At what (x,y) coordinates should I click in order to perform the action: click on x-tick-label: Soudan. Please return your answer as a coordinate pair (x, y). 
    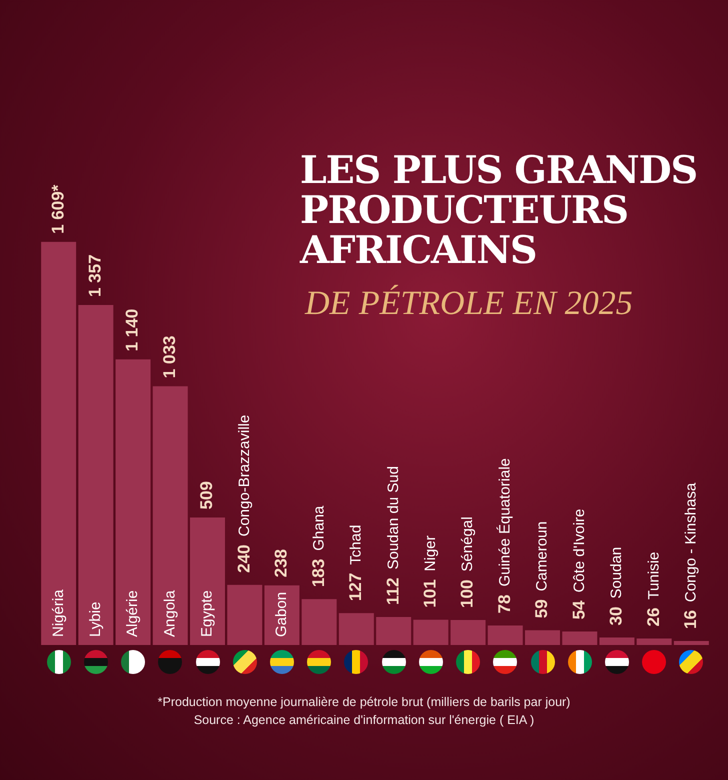
    Looking at the image, I should click on (617, 572).